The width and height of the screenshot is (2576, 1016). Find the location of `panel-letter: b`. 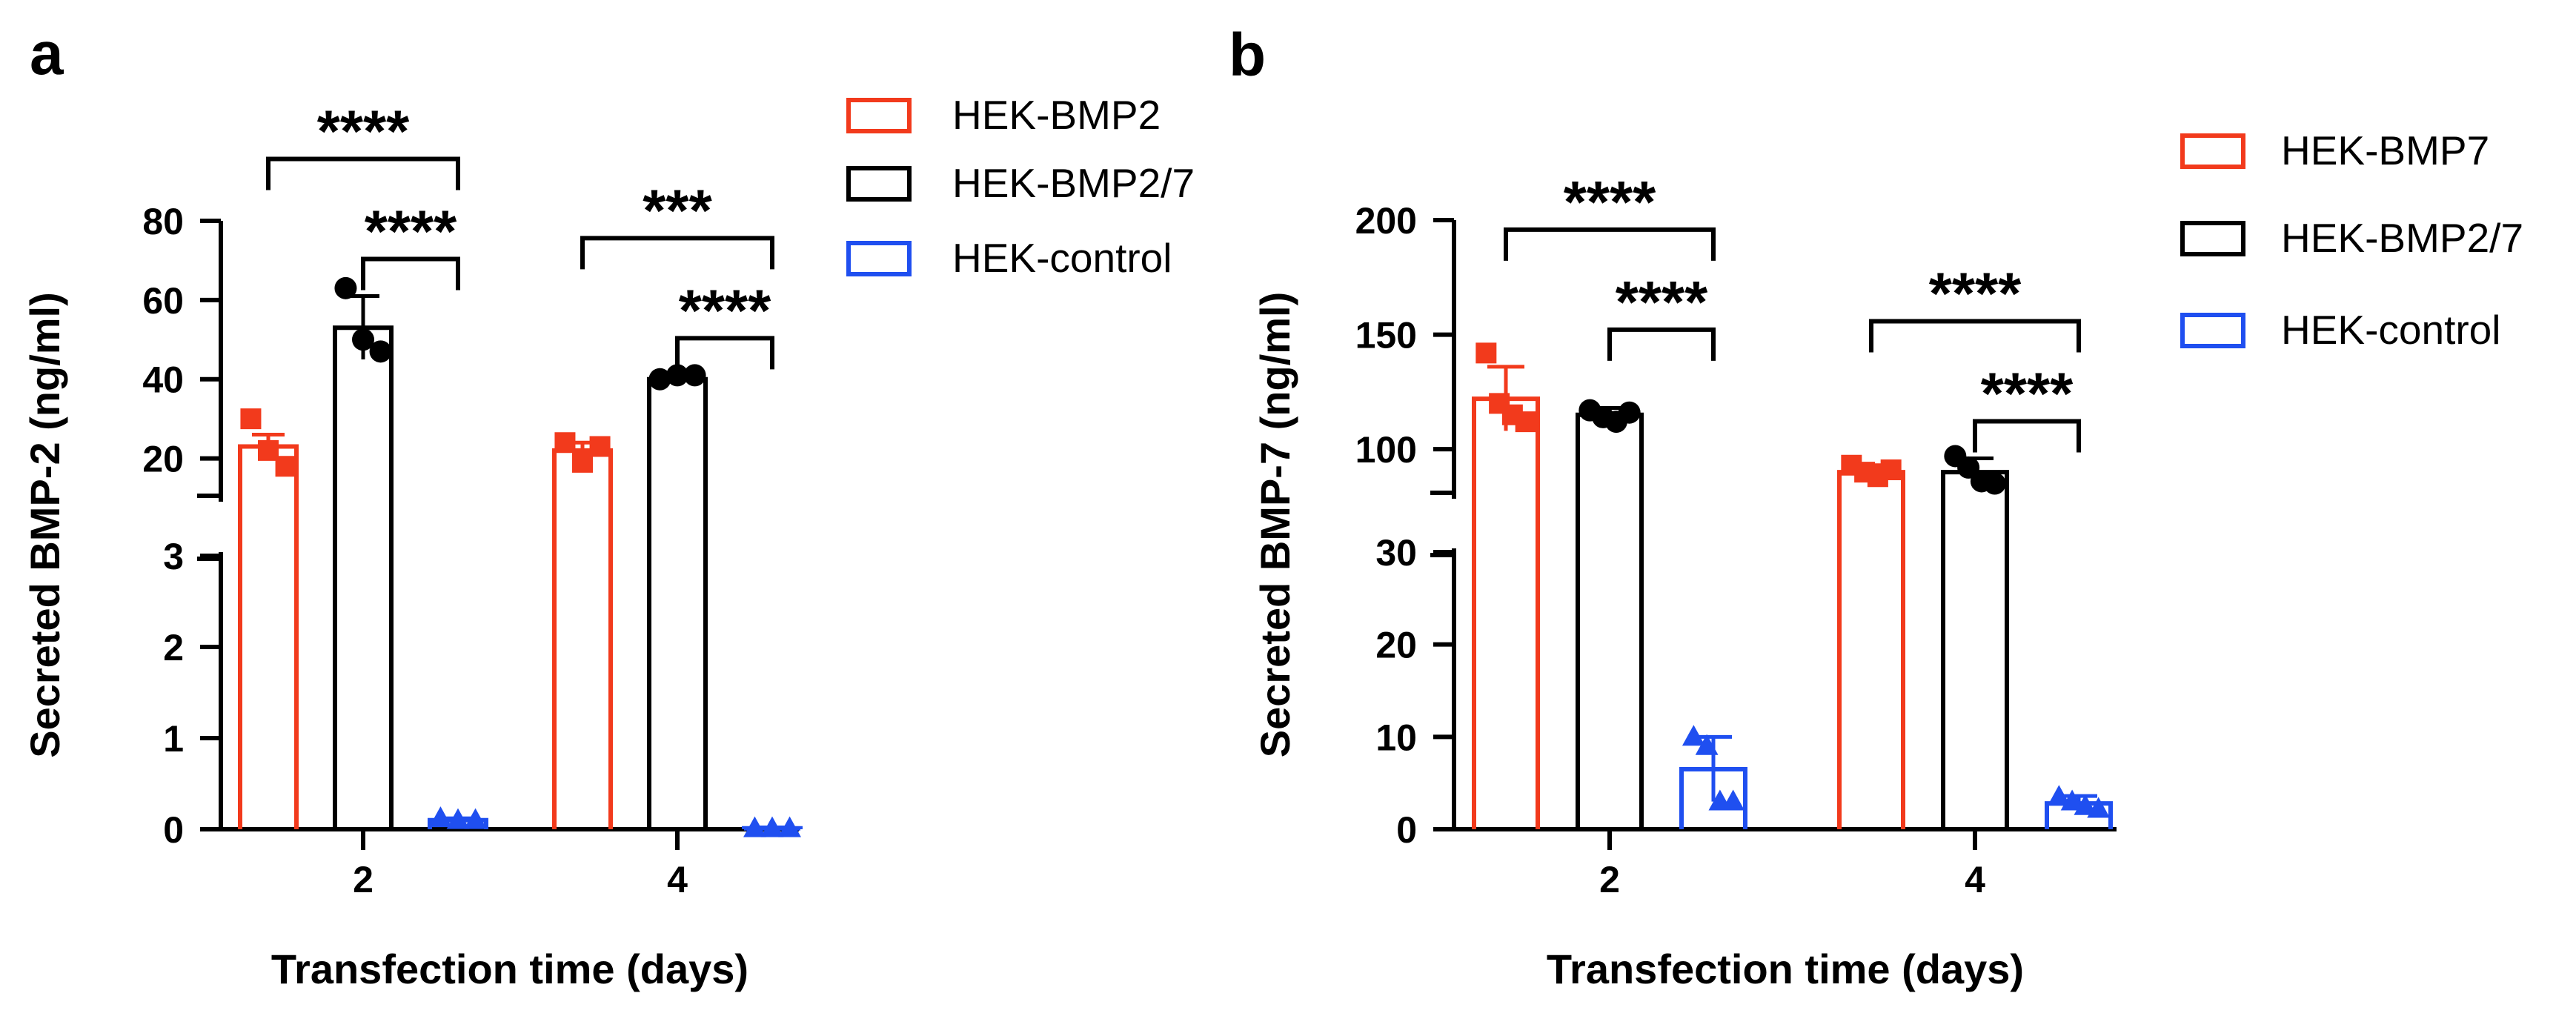

panel-letter: b is located at coordinates (1247, 55).